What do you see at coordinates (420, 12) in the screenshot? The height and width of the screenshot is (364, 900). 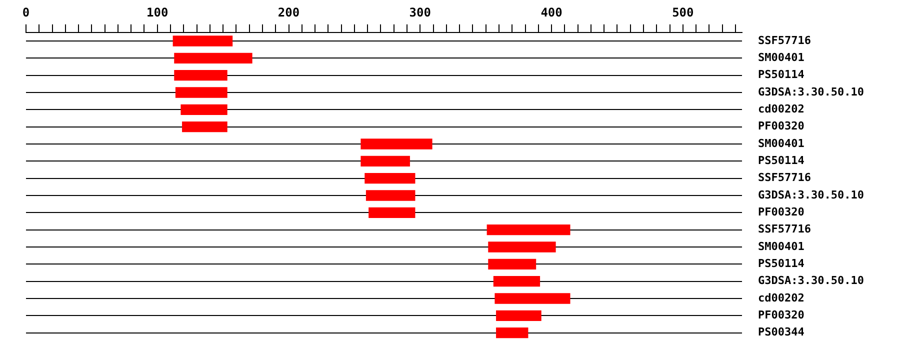 I see `x-tick-label: 300` at bounding box center [420, 12].